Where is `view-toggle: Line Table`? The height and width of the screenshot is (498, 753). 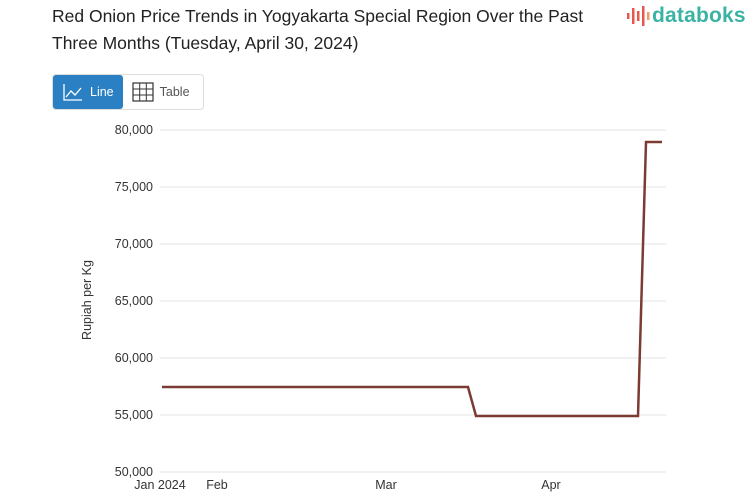 view-toggle: Line Table is located at coordinates (128, 92).